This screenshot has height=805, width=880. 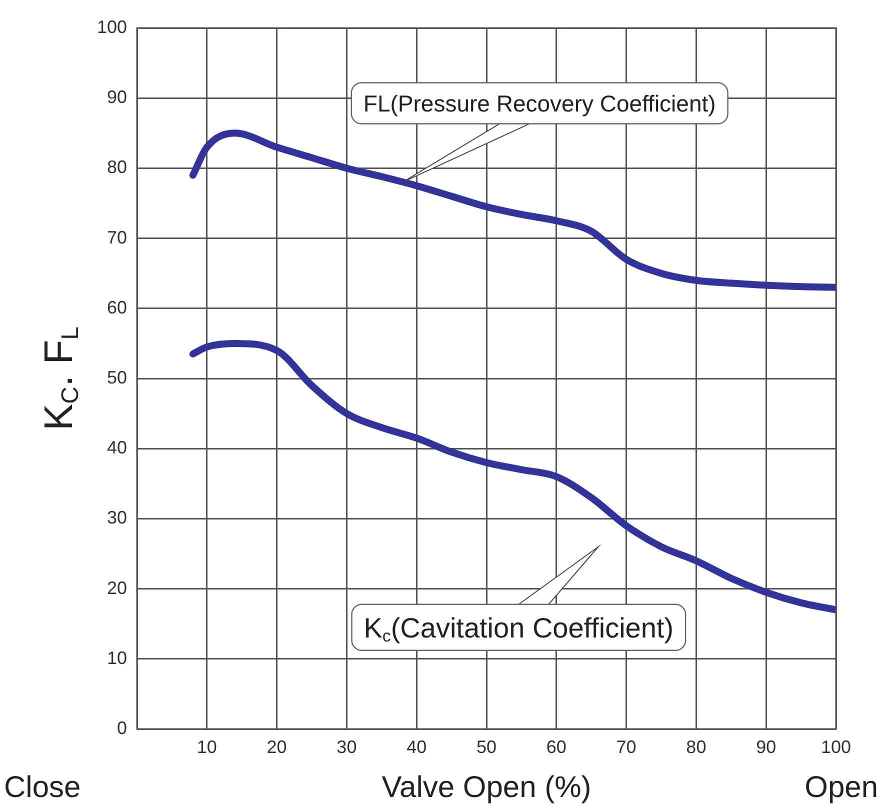 What do you see at coordinates (111, 26) in the screenshot?
I see `y-tick-label: 100` at bounding box center [111, 26].